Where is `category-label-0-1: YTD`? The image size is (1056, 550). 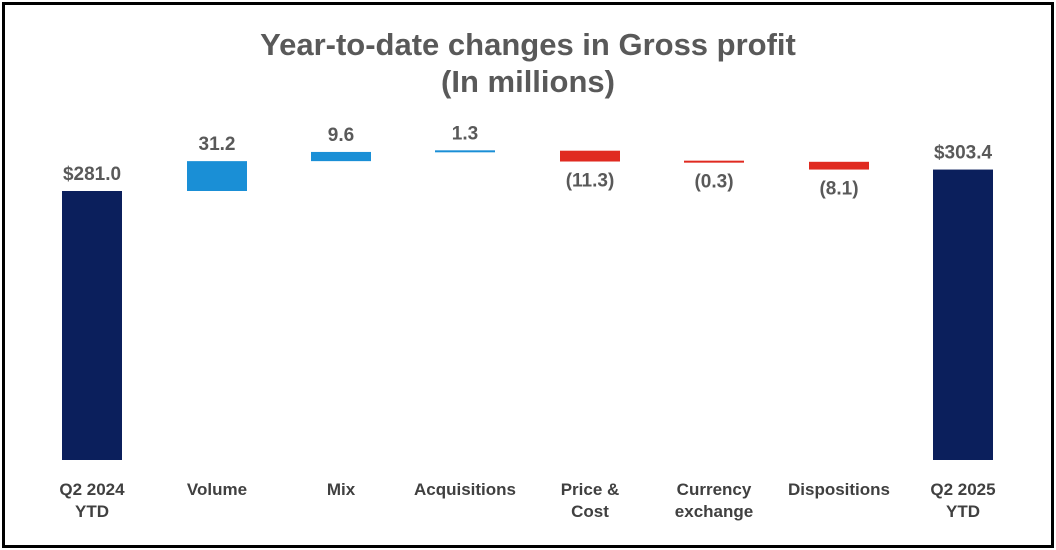
category-label-0-1: YTD is located at coordinates (92, 511).